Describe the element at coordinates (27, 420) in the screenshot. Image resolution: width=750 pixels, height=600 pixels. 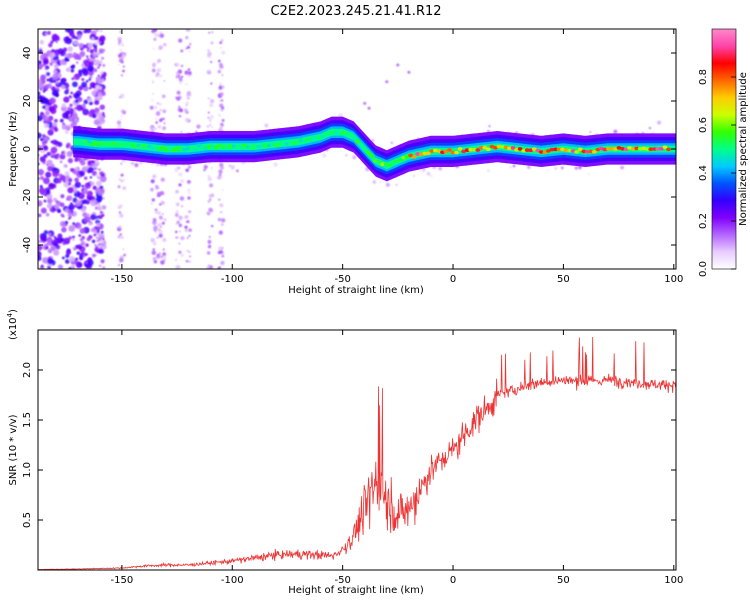
I see `y-tick-label: 1.5` at that location.